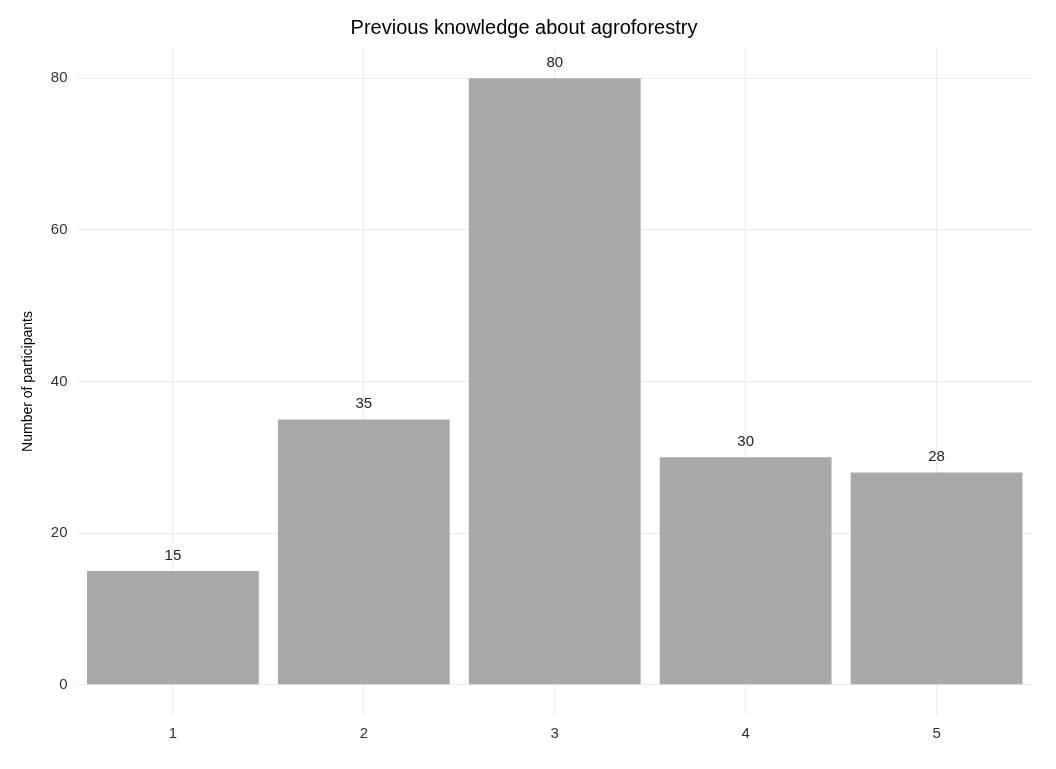 The height and width of the screenshot is (769, 1056). Describe the element at coordinates (745, 733) in the screenshot. I see `x-tick-label: 4` at that location.